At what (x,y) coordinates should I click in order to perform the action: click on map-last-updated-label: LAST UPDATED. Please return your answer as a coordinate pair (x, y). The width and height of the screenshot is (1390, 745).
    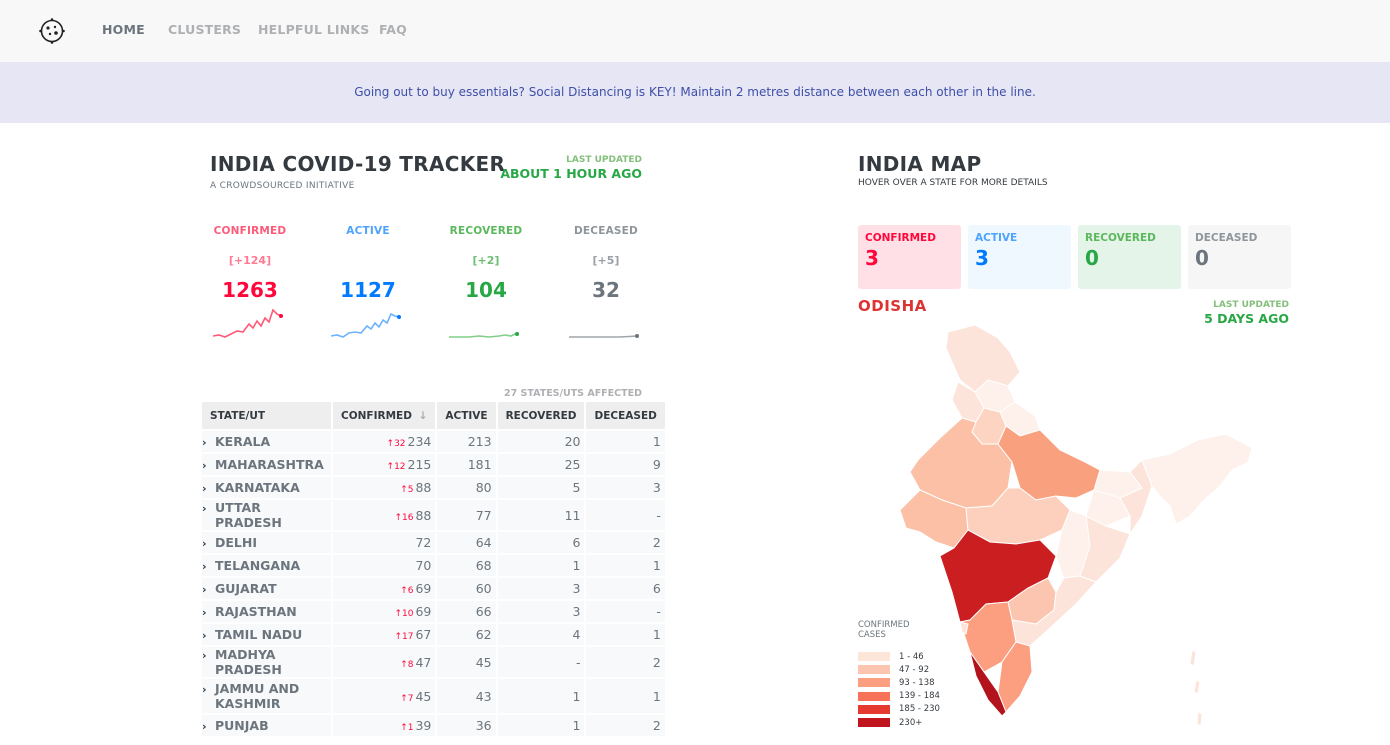
    Looking at the image, I should click on (1251, 305).